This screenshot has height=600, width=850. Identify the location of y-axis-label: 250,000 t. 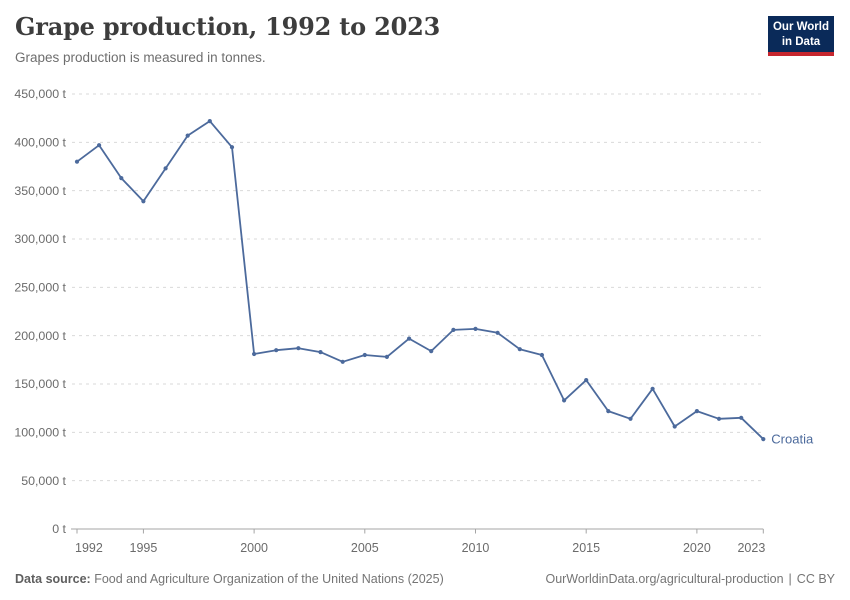
(40, 288).